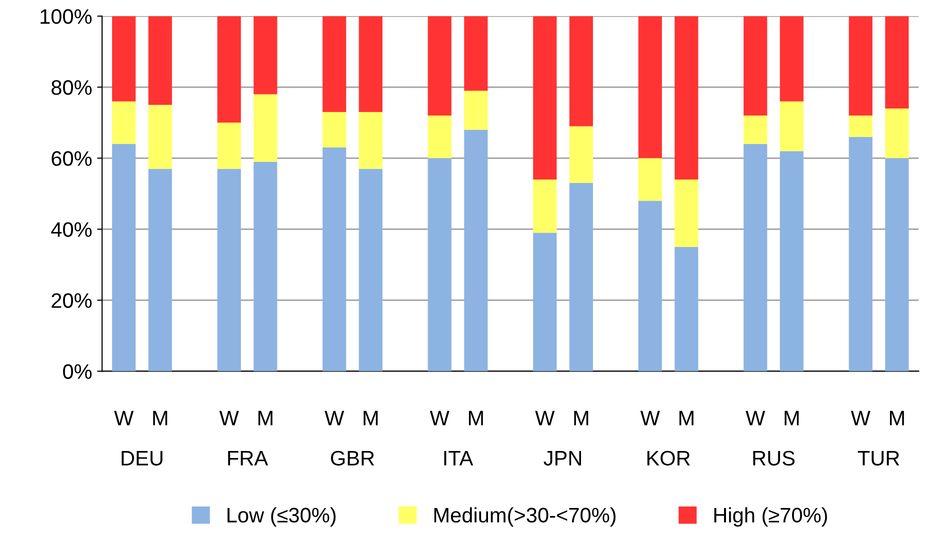  I want to click on text: KOR, so click(668, 458).